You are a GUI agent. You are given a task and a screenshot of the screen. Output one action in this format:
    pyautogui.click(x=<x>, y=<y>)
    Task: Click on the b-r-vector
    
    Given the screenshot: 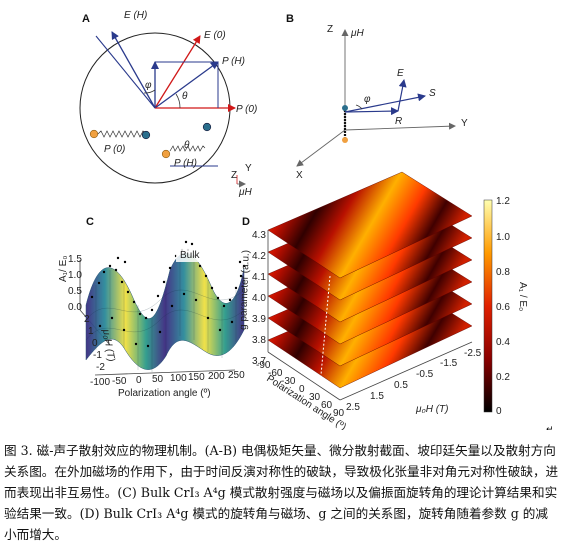 What is the action you would take?
    pyautogui.click(x=371, y=111)
    